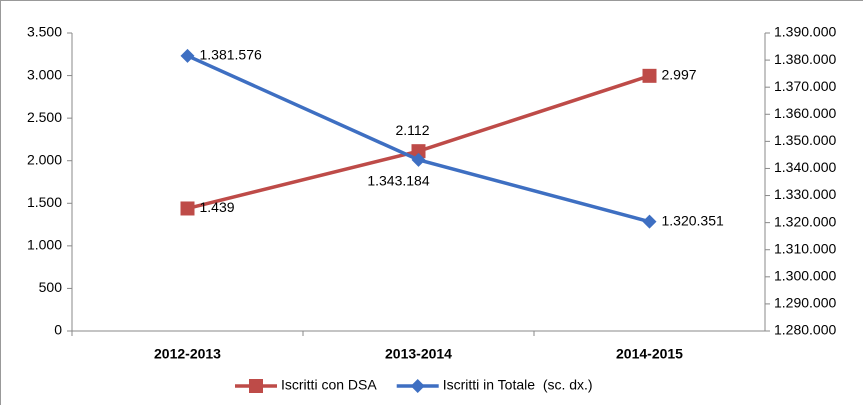  What do you see at coordinates (187, 354) in the screenshot?
I see `x-tick-label: 2012-2013` at bounding box center [187, 354].